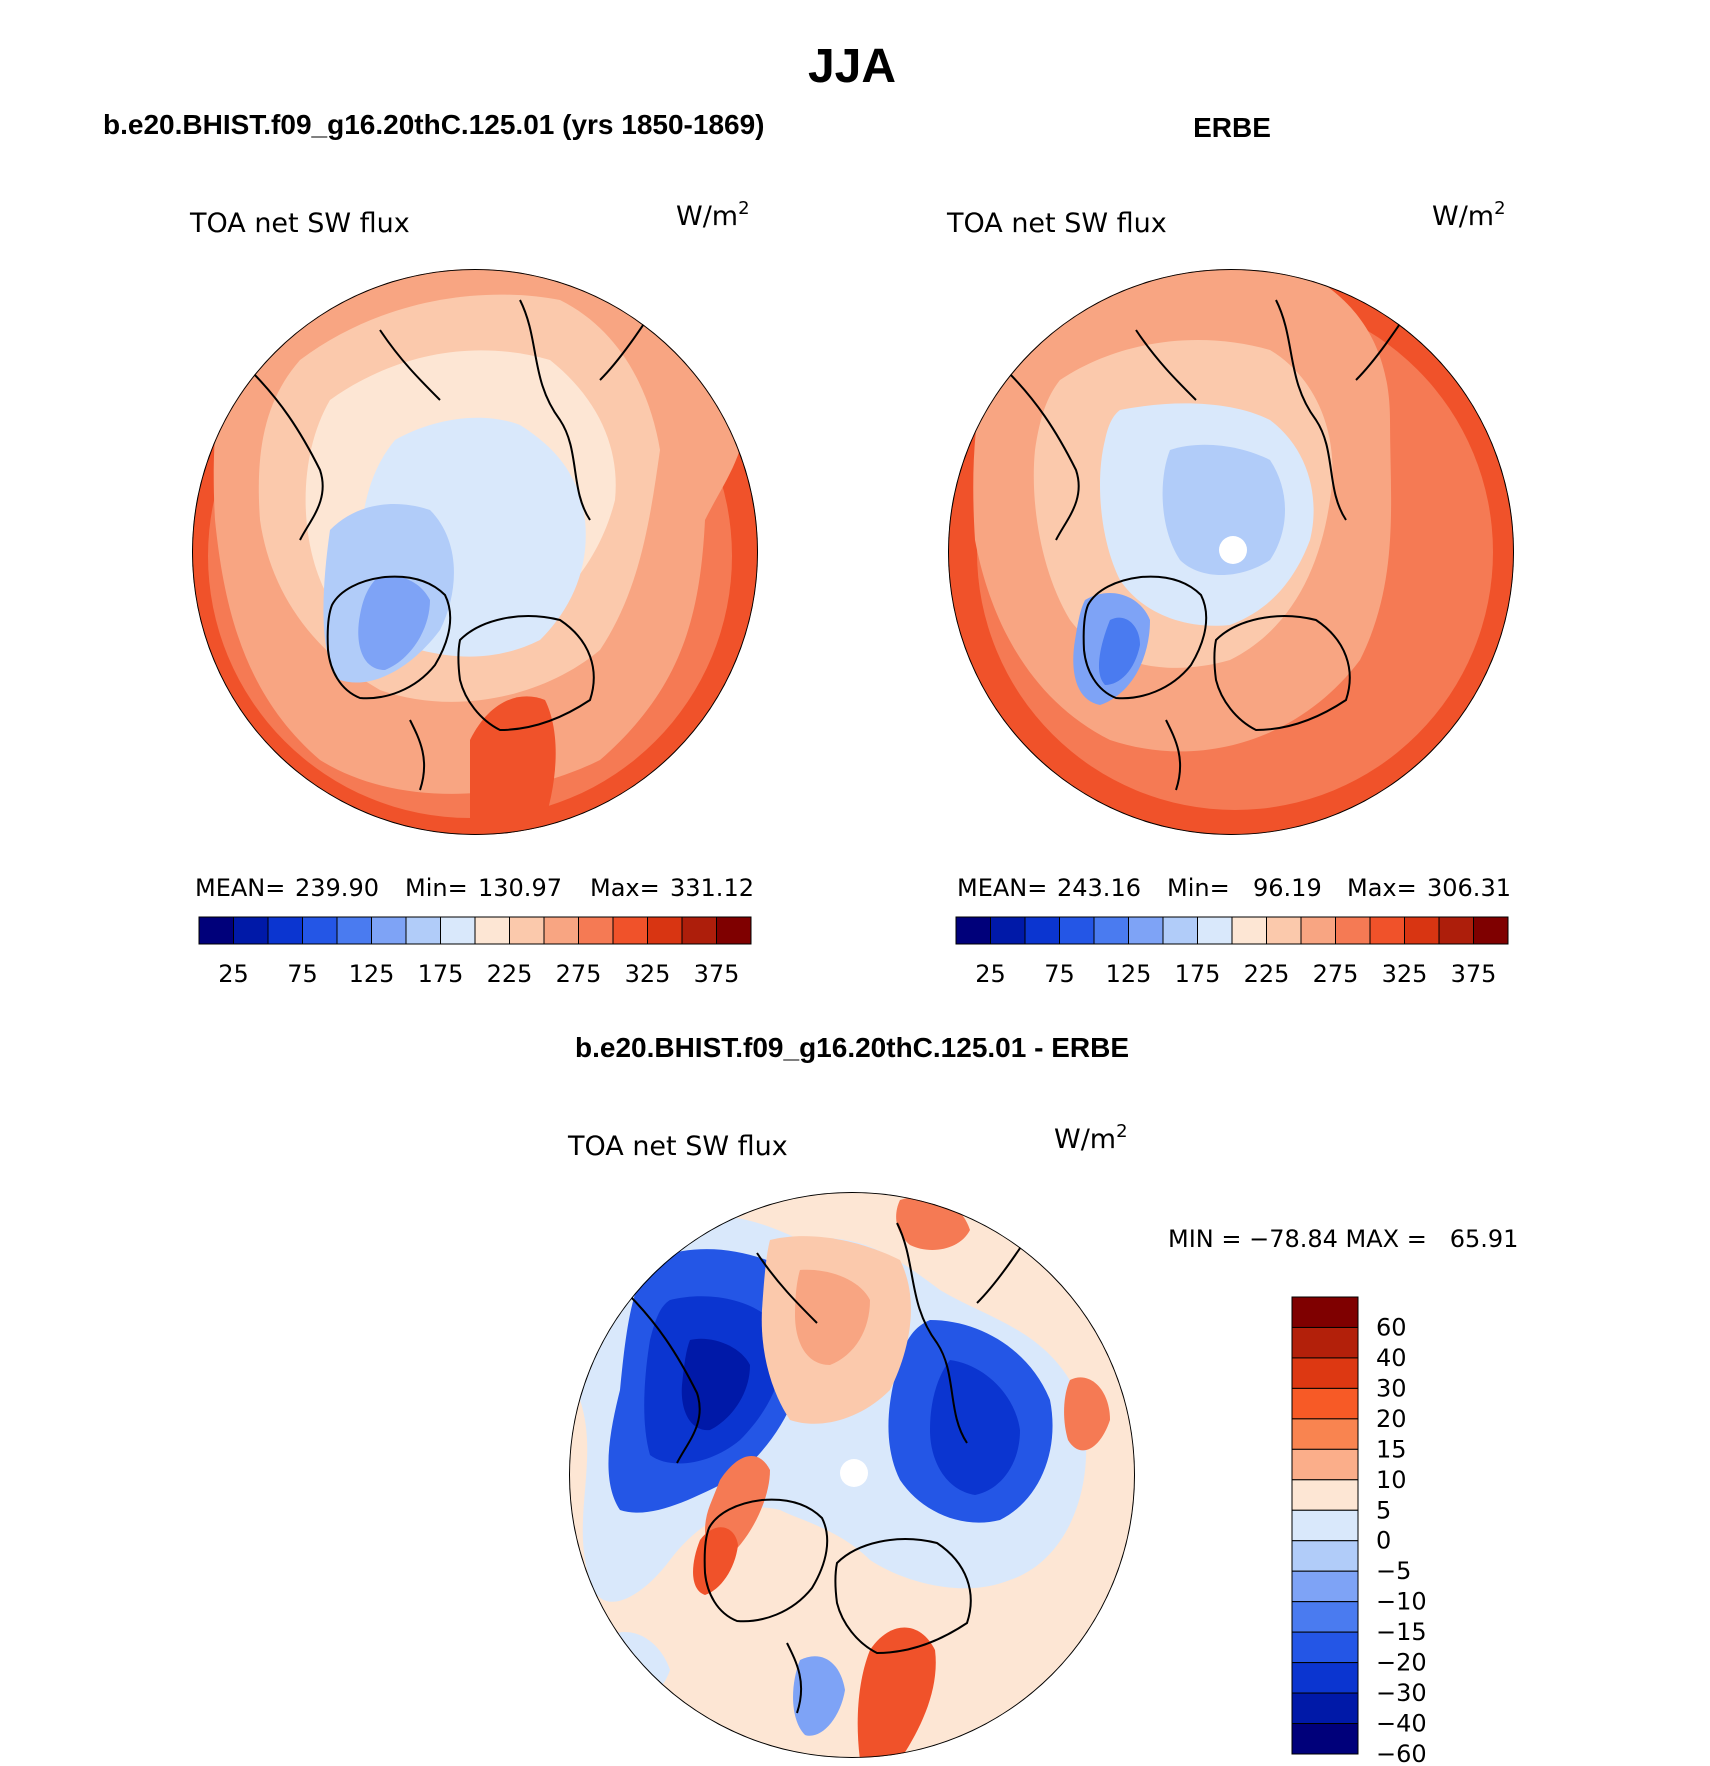  I want to click on pole-mask-diff, so click(854, 1473).